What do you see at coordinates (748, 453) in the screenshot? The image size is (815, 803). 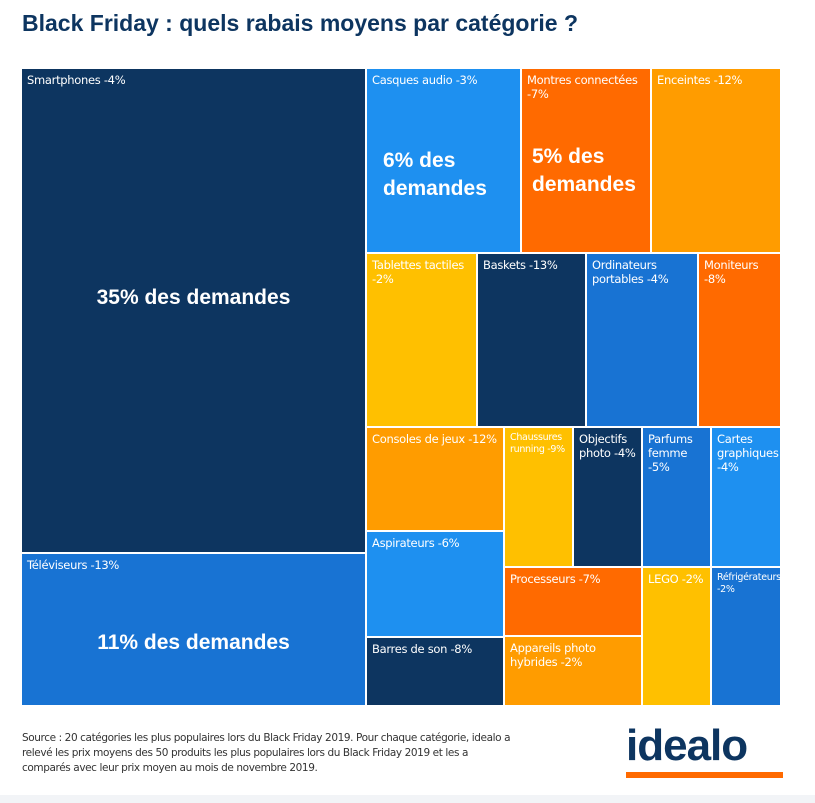 I see `tile-label: Cartes graphiques -4%` at bounding box center [748, 453].